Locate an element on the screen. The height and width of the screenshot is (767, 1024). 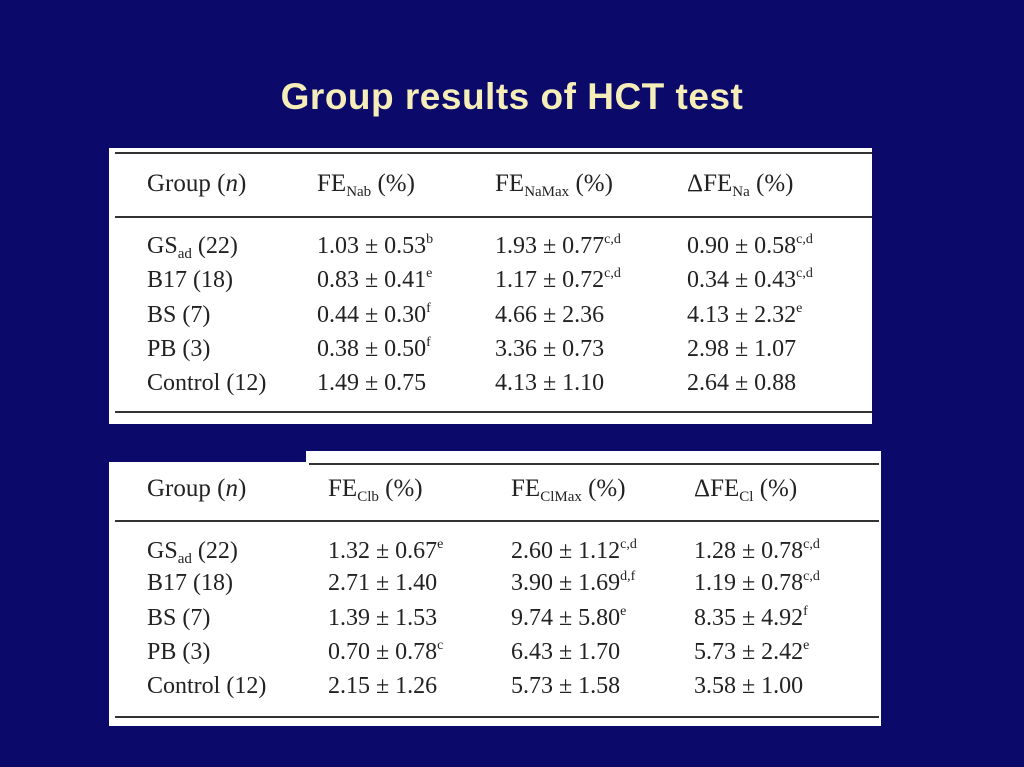
column-header: FEClMax (%) is located at coordinates (568, 490).